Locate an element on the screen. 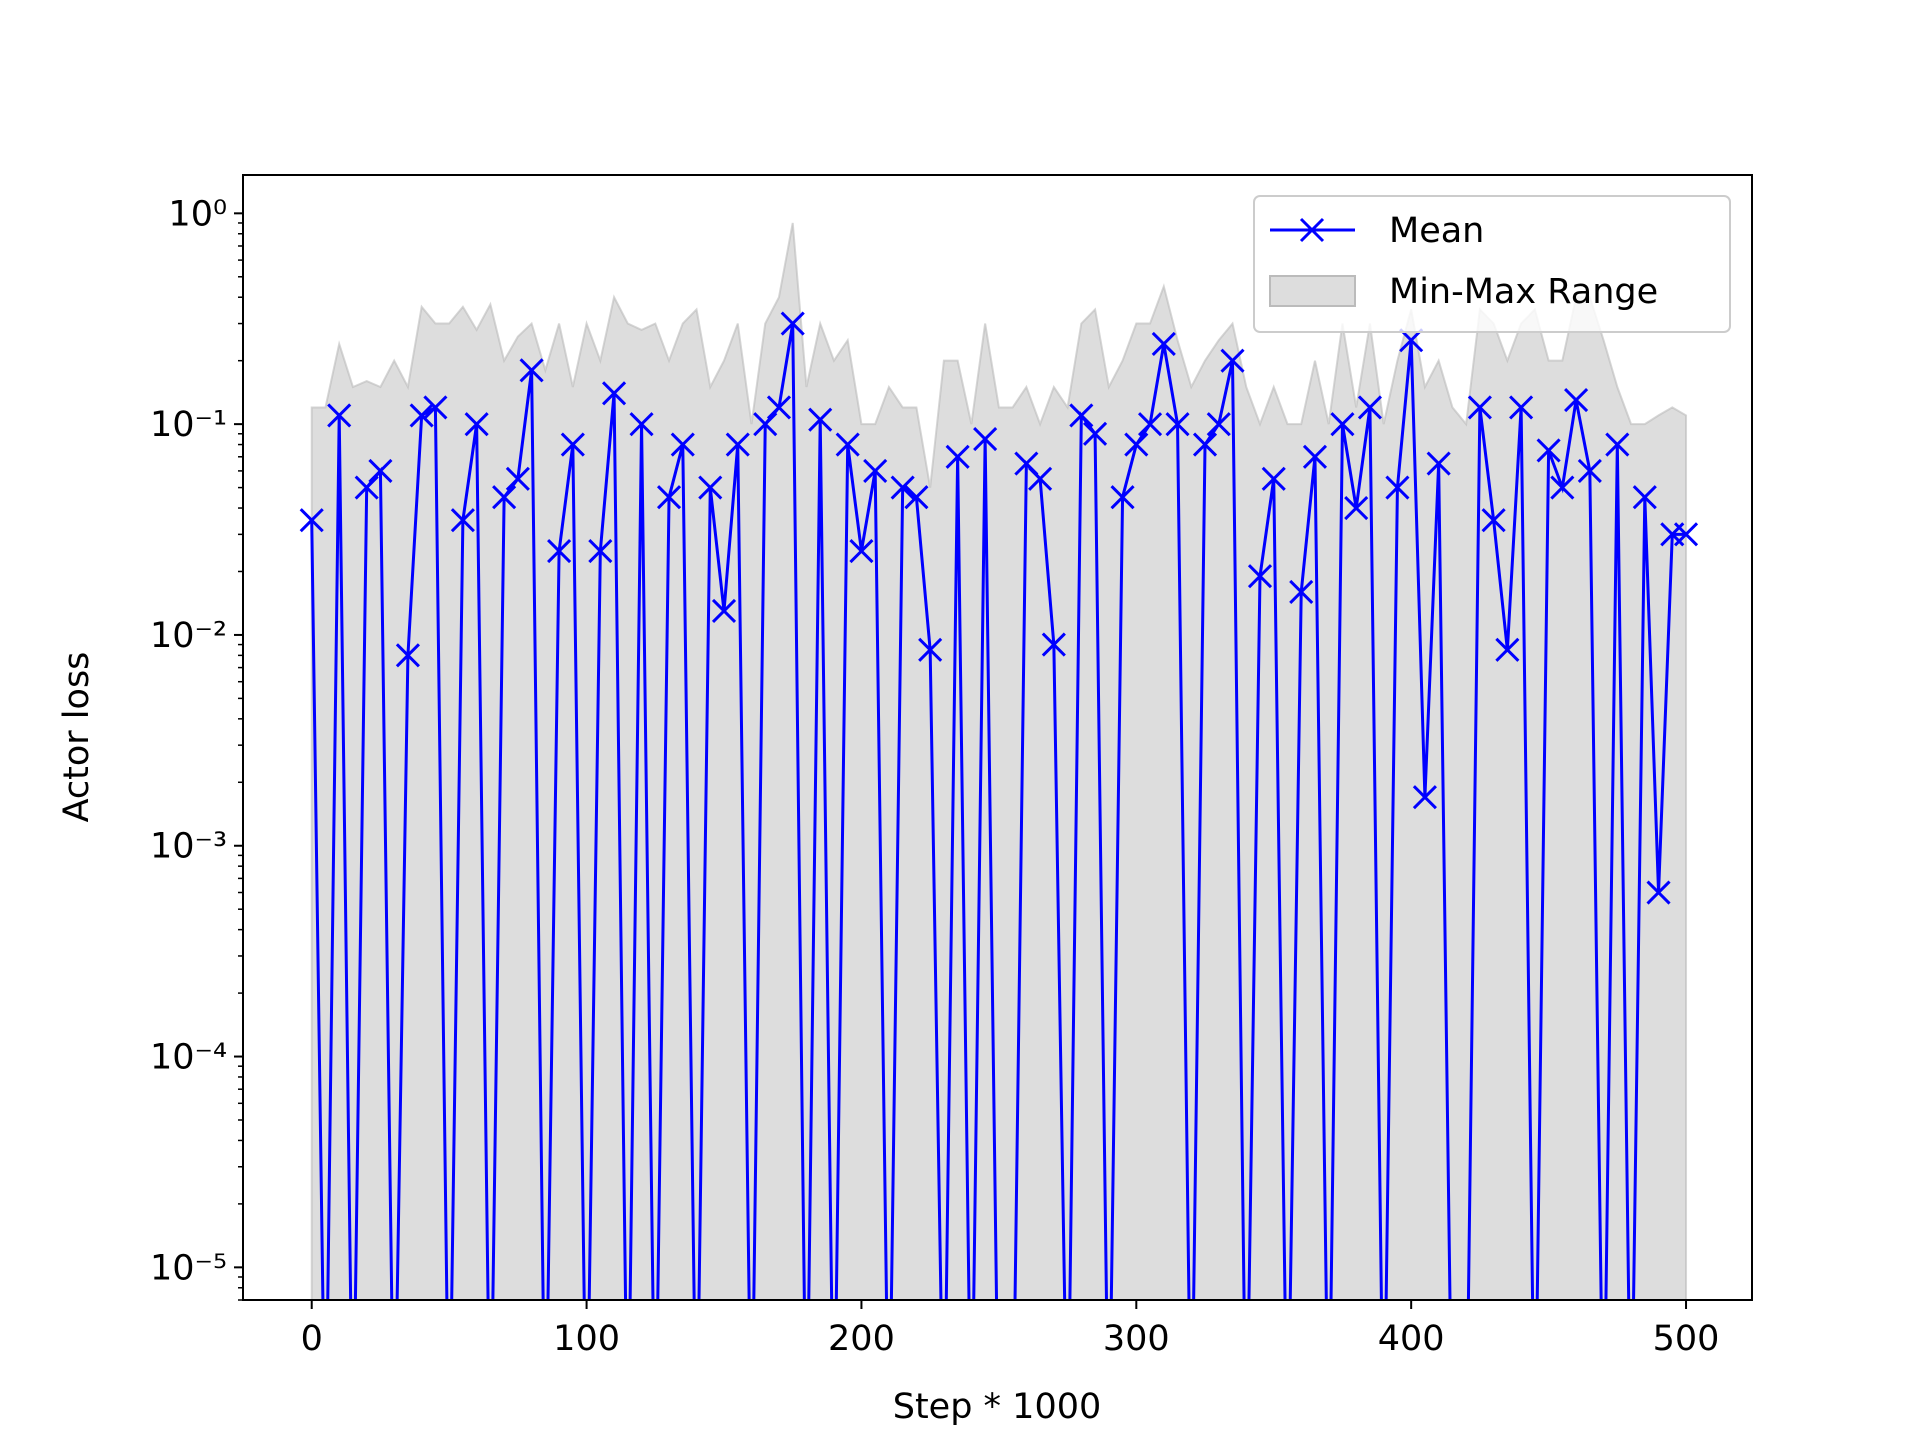 The image size is (1920, 1440). legend-label: Min-Max Range is located at coordinates (1523, 292).